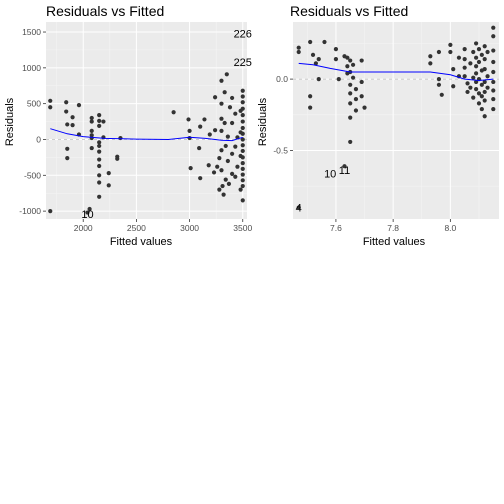 The width and height of the screenshot is (504, 504). What do you see at coordinates (243, 34) in the screenshot?
I see `outlier-label: 226` at bounding box center [243, 34].